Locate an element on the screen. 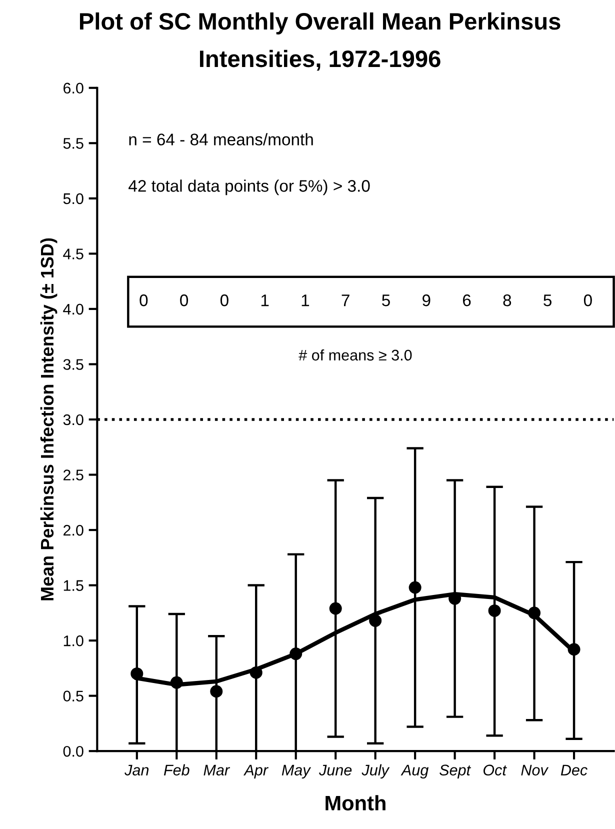  annotation: # of means ≥ 3.0 is located at coordinates (355, 355).